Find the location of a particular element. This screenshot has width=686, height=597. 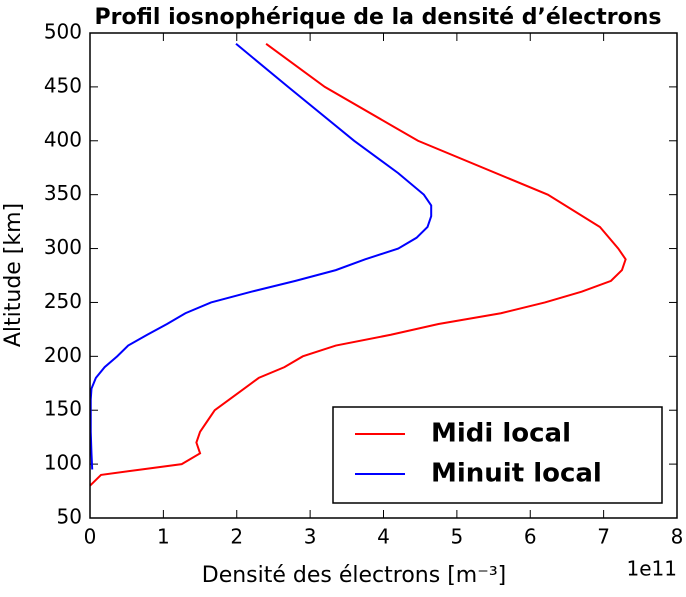

y-tick-label: 300 is located at coordinates (63, 247).